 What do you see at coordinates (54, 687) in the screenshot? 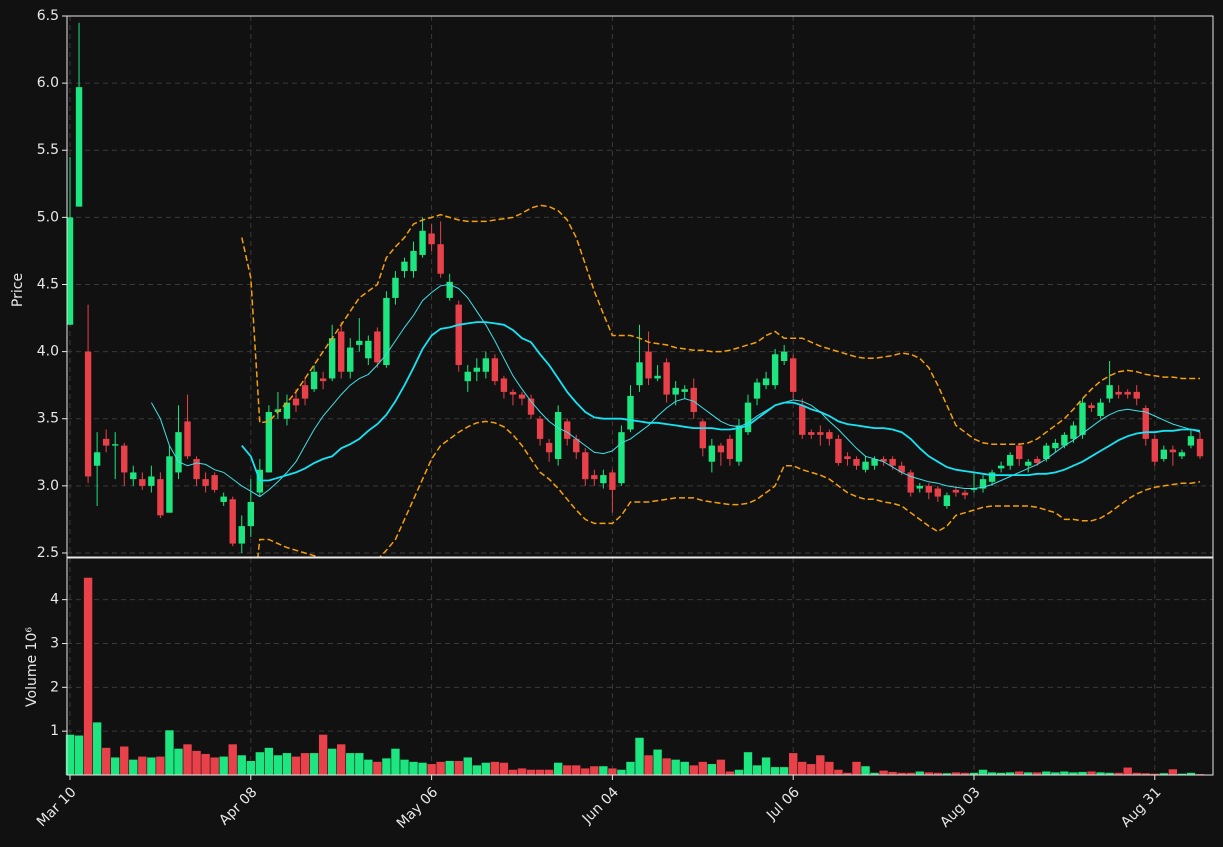
I see `y-tick-label: 2` at bounding box center [54, 687].